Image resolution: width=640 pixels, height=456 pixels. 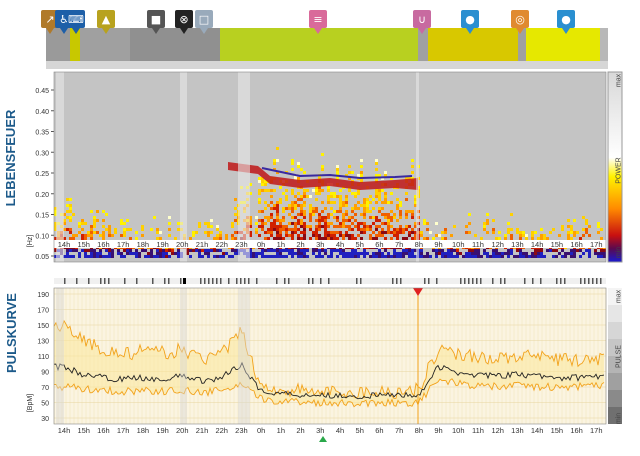 What do you see at coordinates (517, 244) in the screenshot?
I see `spectro-time-axis-label: 13h` at bounding box center [517, 244].